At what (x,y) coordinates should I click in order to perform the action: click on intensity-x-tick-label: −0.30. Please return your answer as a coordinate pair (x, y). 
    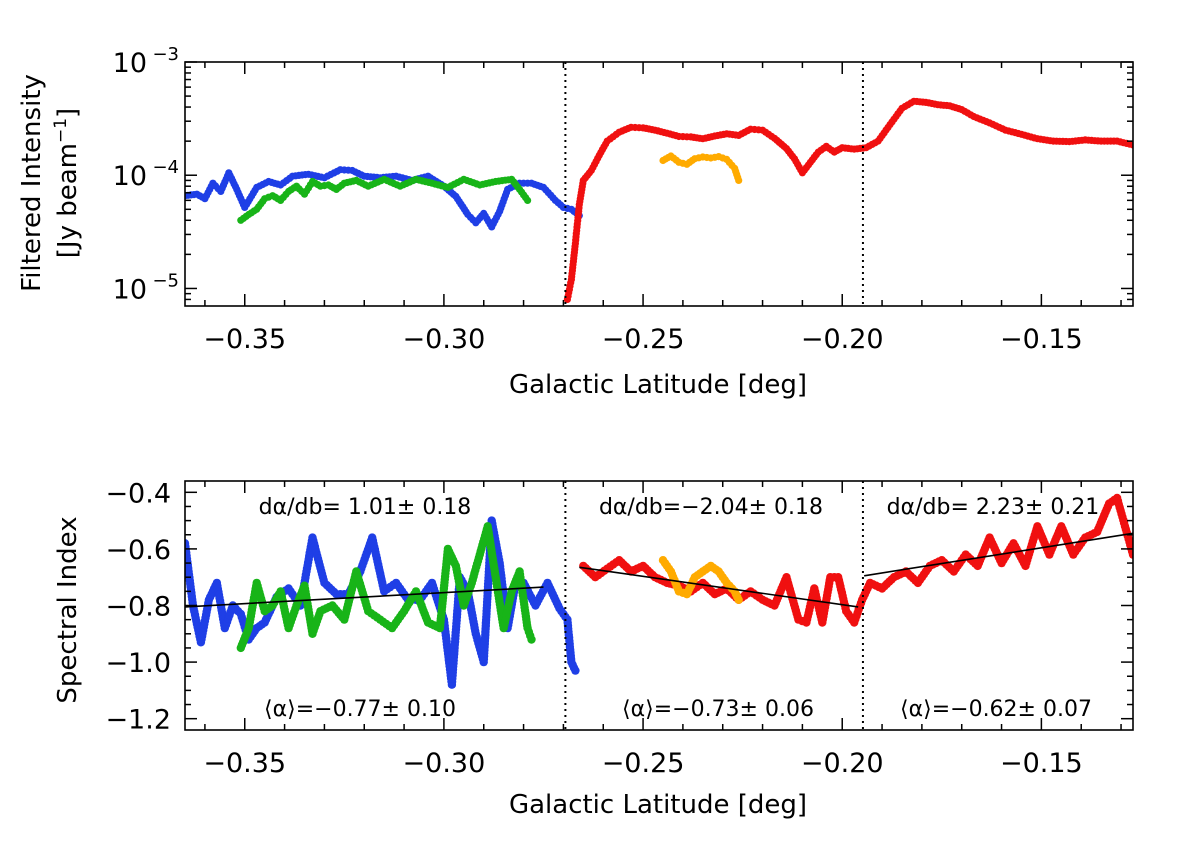
    Looking at the image, I should click on (444, 339).